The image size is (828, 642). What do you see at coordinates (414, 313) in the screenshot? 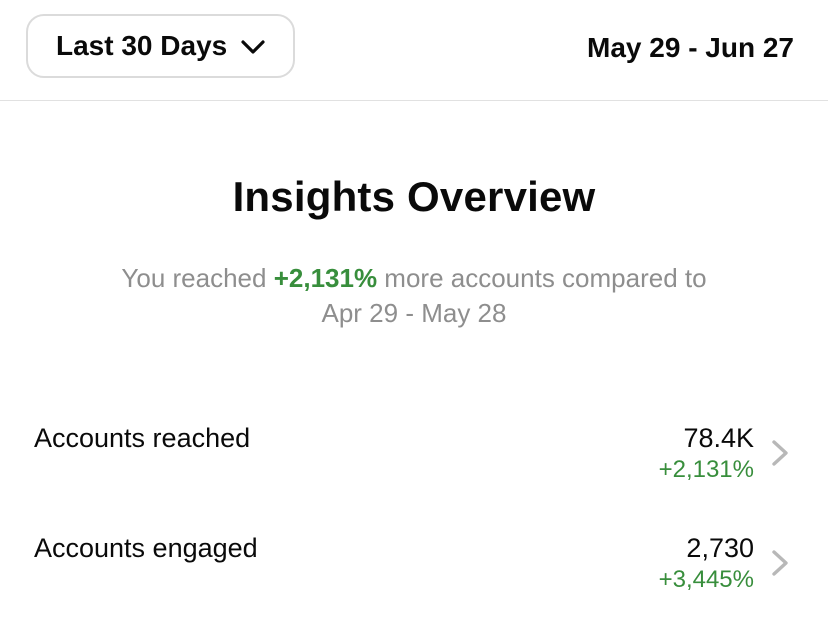
I see `subtitle-comparison-period: Apr 29 - May 28` at bounding box center [414, 313].